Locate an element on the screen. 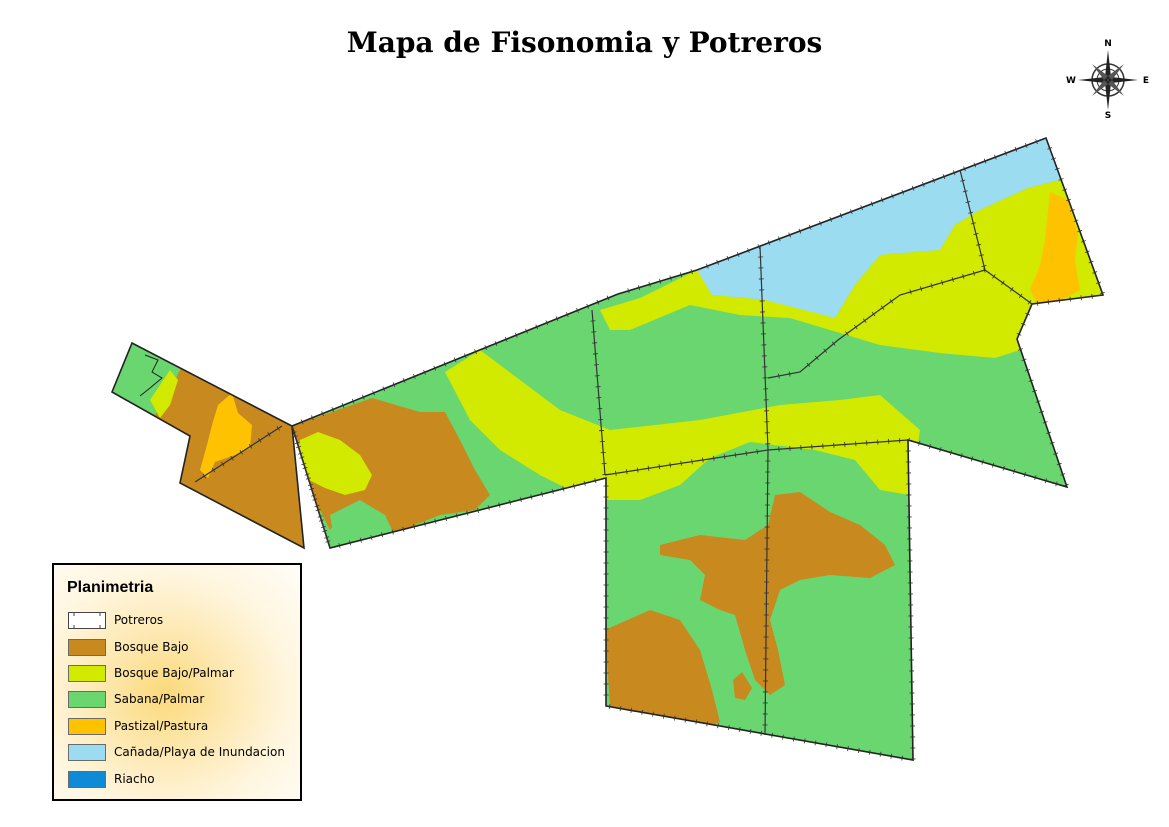  bosque-bajo-center is located at coordinates (777, 593).